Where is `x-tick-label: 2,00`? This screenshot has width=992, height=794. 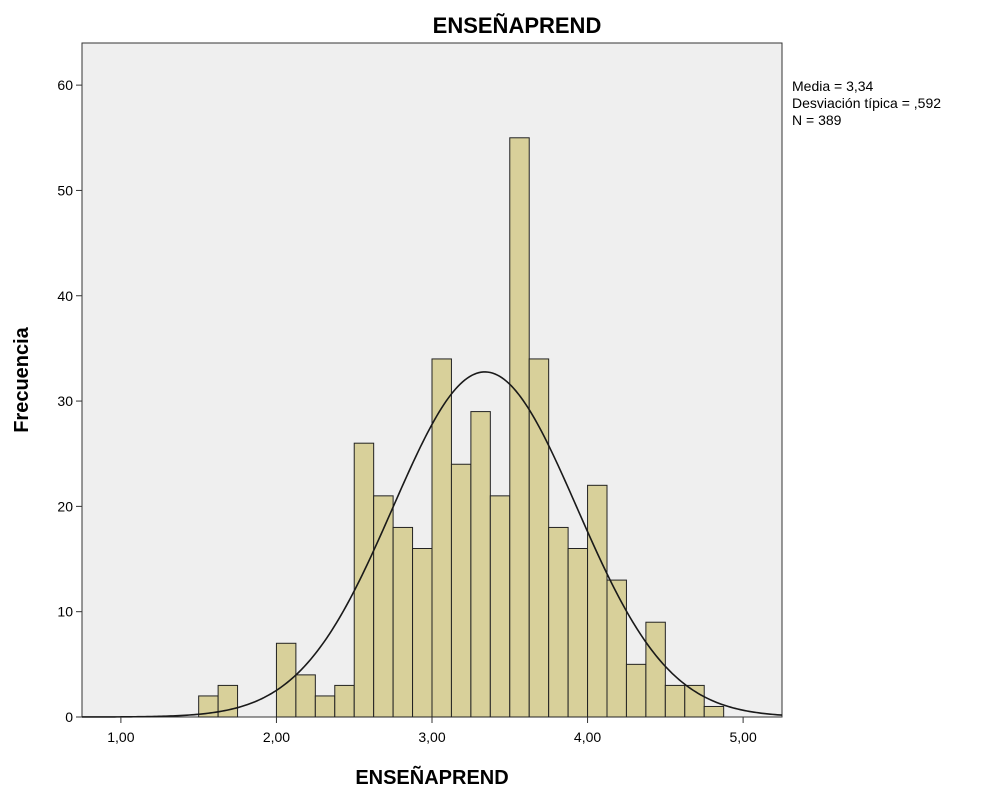
x-tick-label: 2,00 is located at coordinates (276, 737).